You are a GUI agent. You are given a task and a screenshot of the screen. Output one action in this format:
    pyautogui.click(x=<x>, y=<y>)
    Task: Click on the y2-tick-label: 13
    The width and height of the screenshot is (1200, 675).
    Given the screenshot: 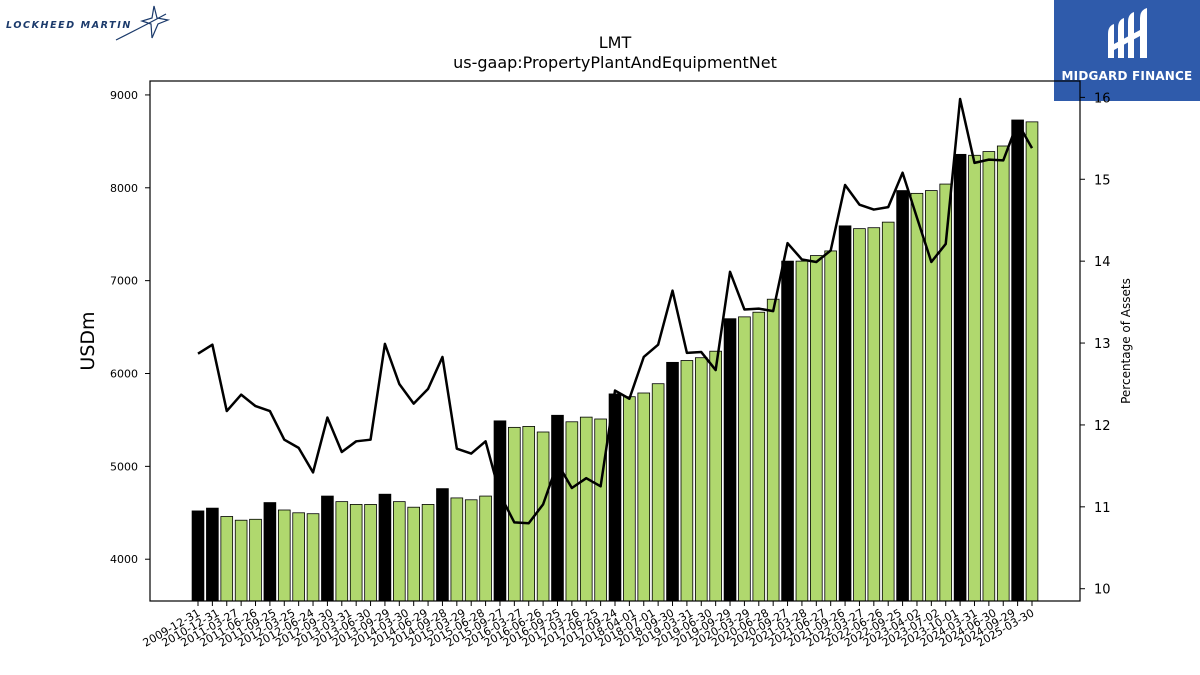 What is the action you would take?
    pyautogui.click(x=1102, y=344)
    